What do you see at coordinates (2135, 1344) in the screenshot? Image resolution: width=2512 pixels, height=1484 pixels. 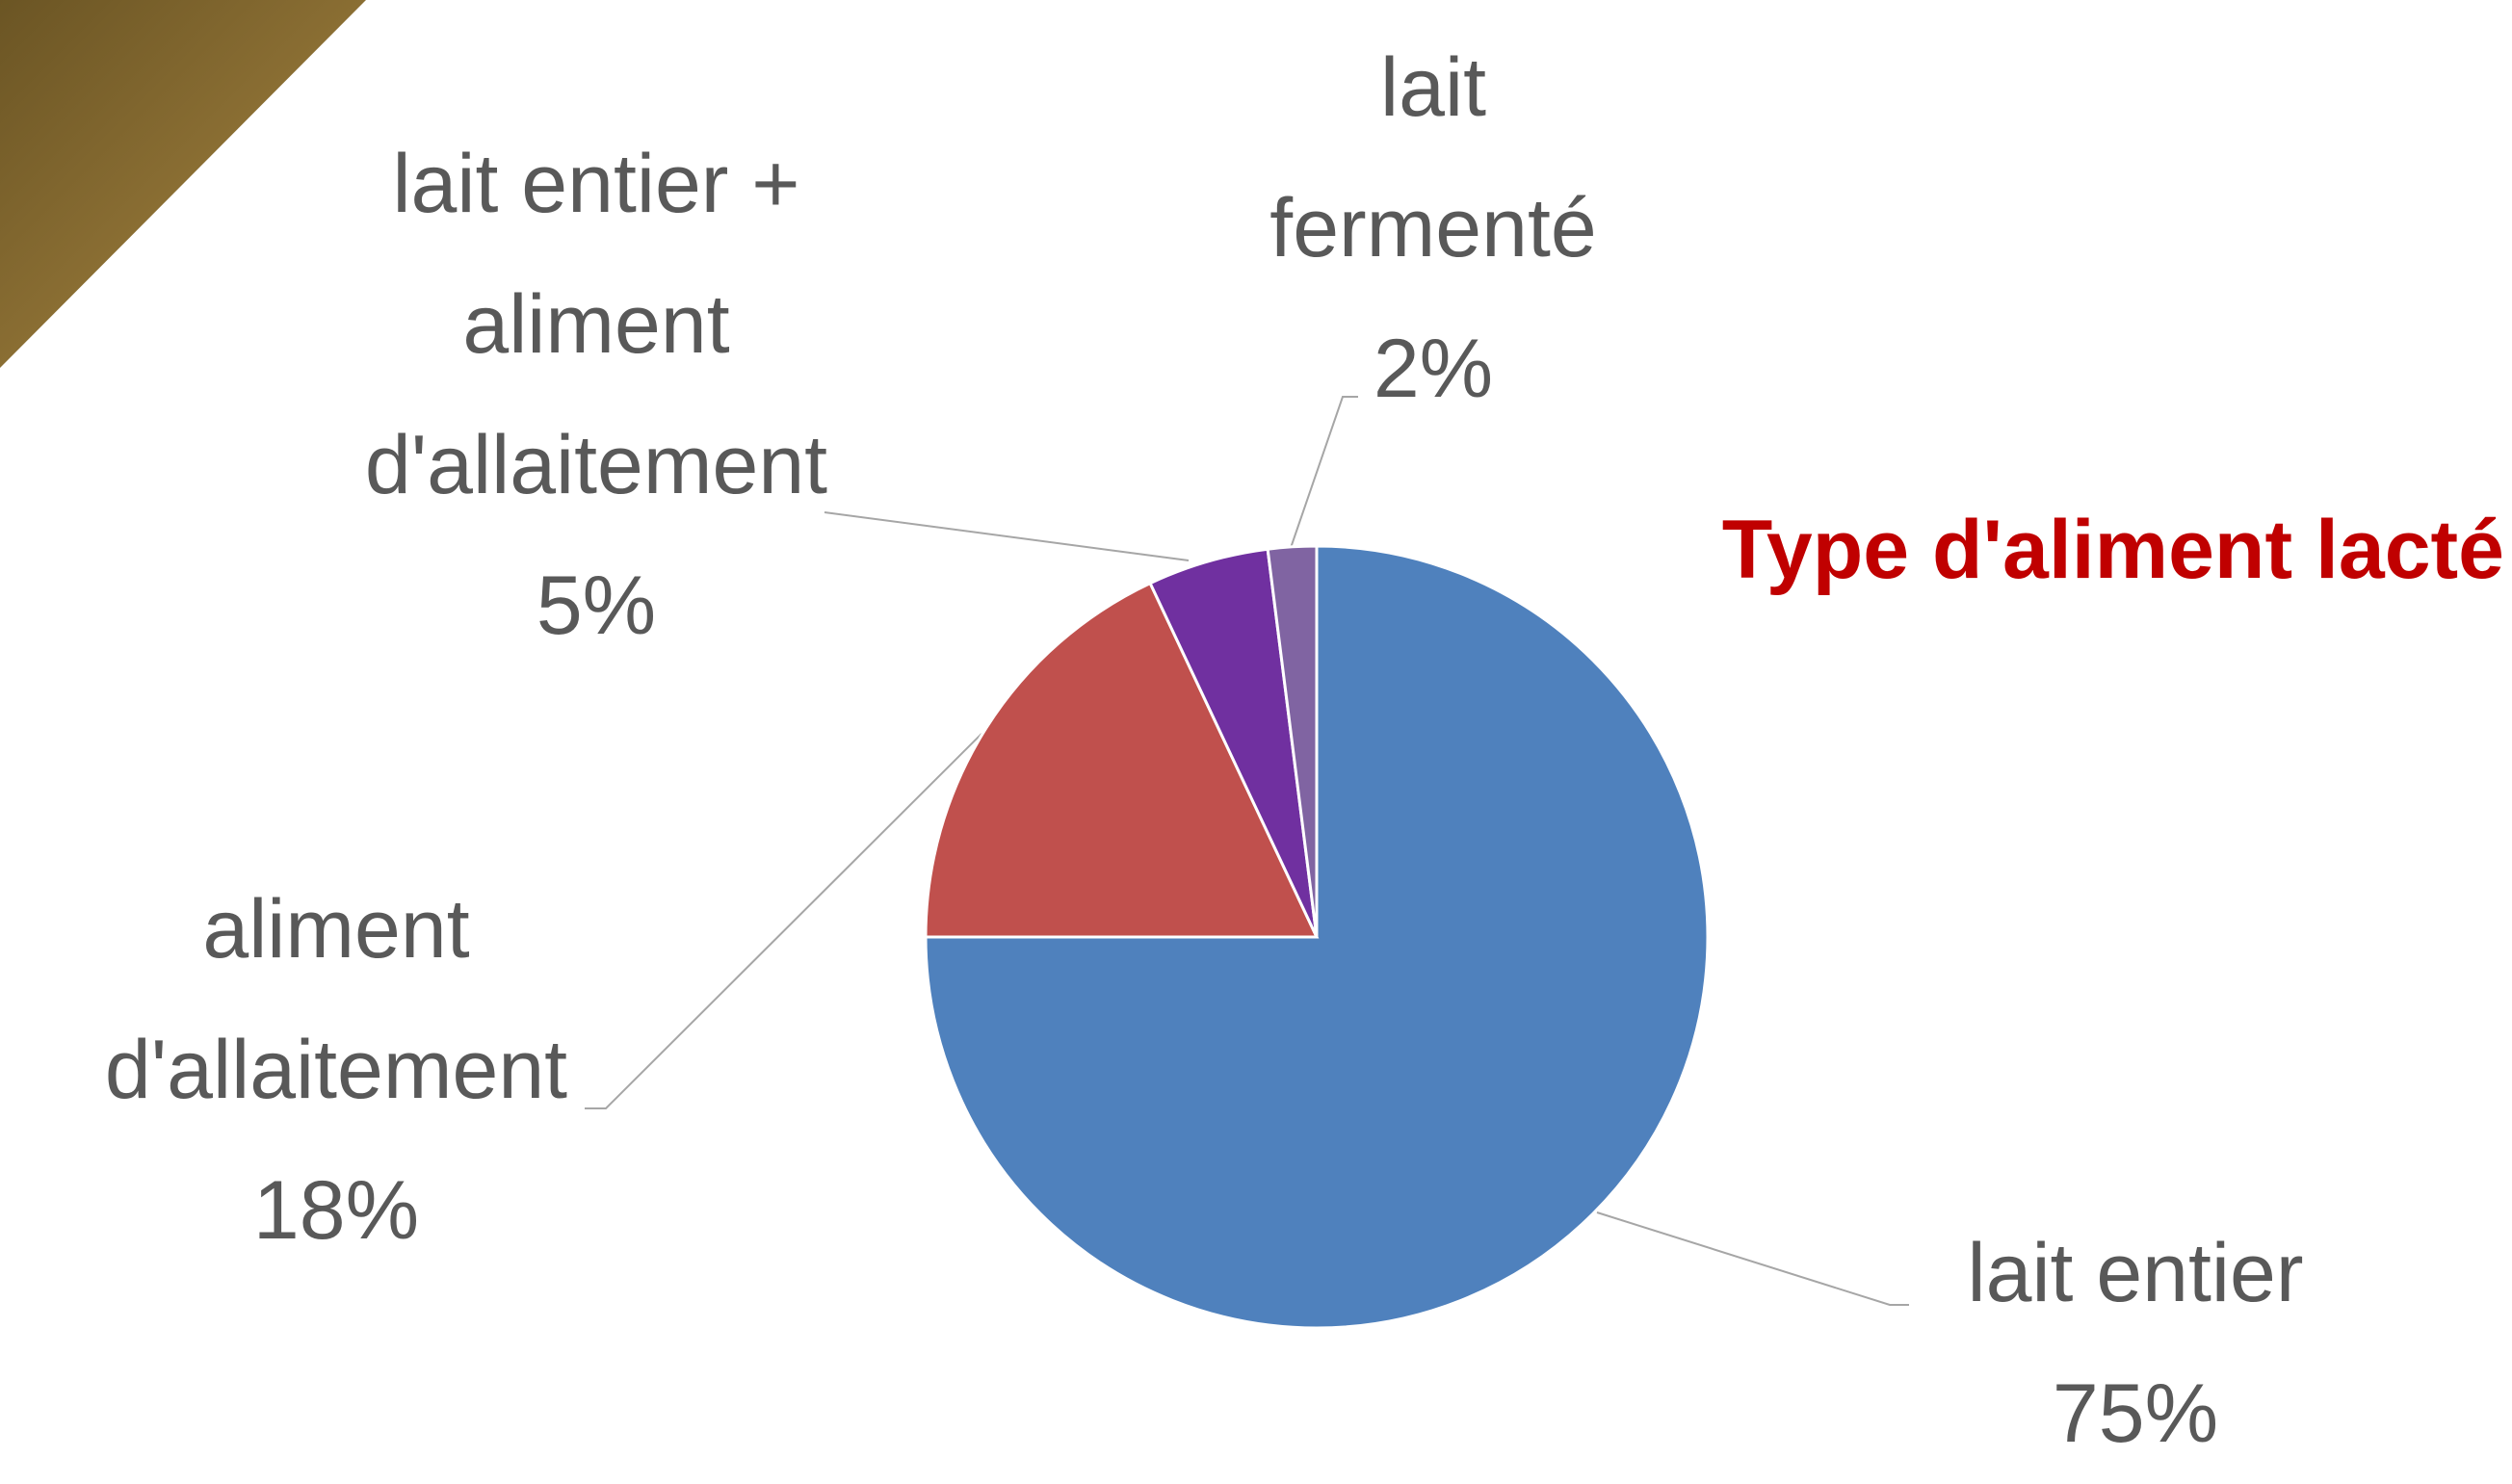 I see `data-label: lait entier 75%` at bounding box center [2135, 1344].